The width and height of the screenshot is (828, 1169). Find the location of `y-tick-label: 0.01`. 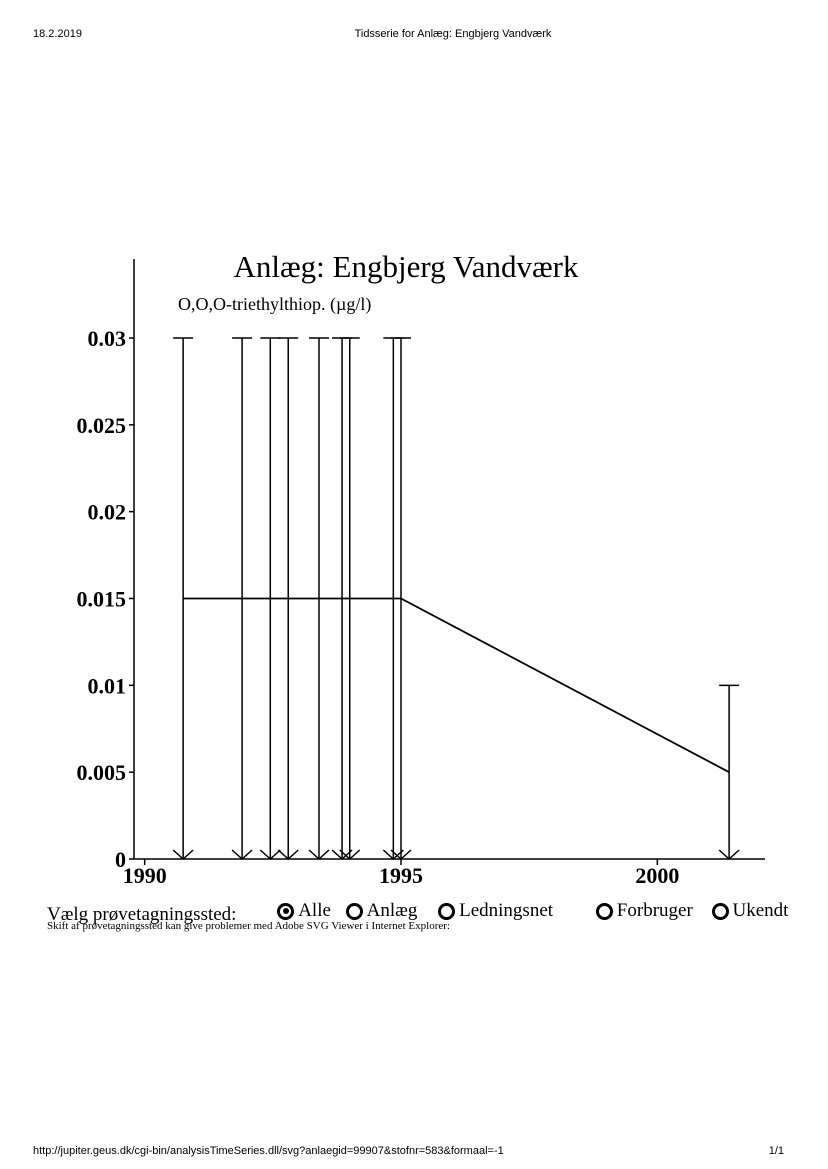

y-tick-label: 0.01 is located at coordinates (107, 685).